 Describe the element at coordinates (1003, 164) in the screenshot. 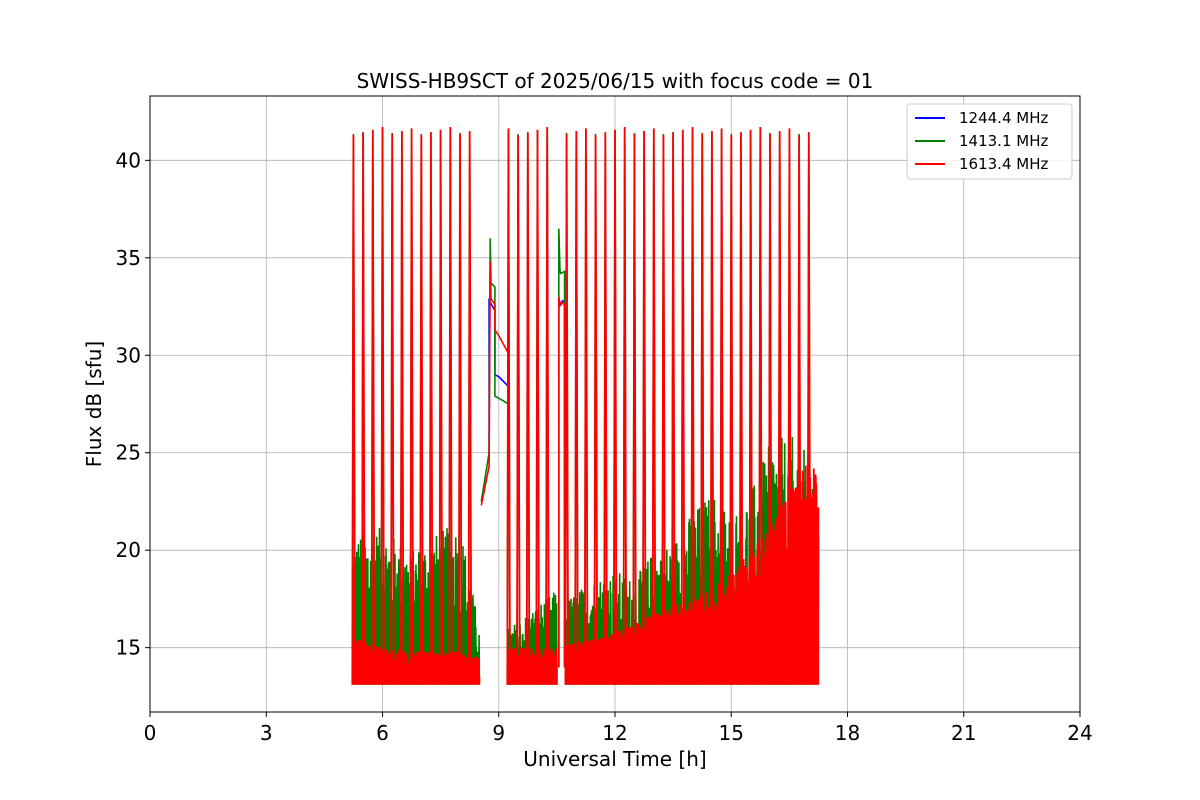

I see `legend-label: 1613.4 MHz` at that location.